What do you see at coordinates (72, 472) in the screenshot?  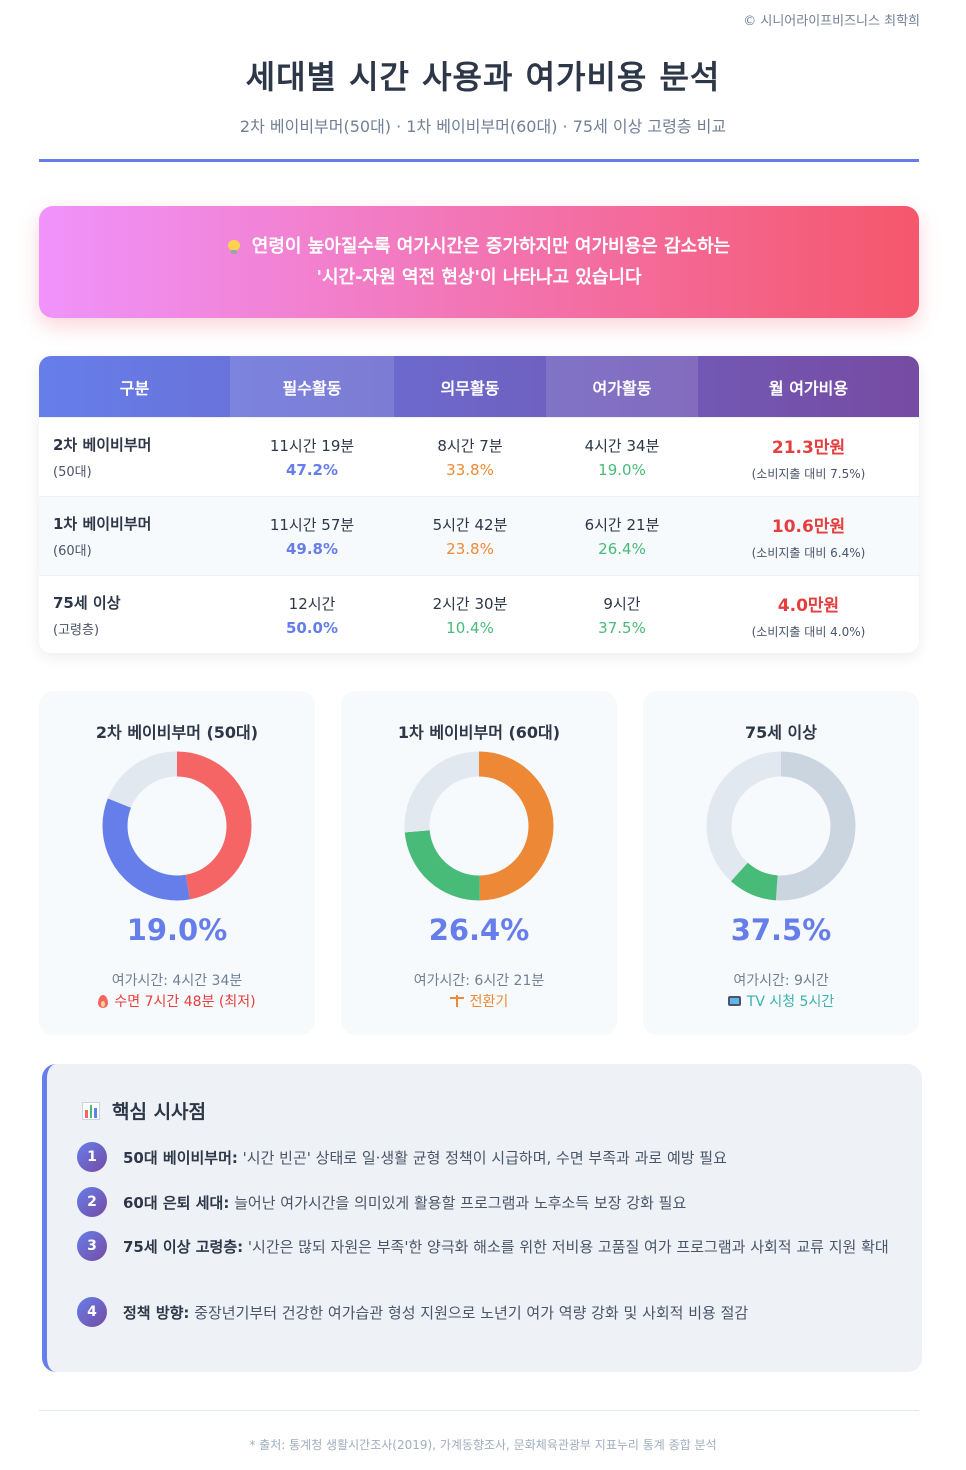 I see `group-sub: (50대)` at bounding box center [72, 472].